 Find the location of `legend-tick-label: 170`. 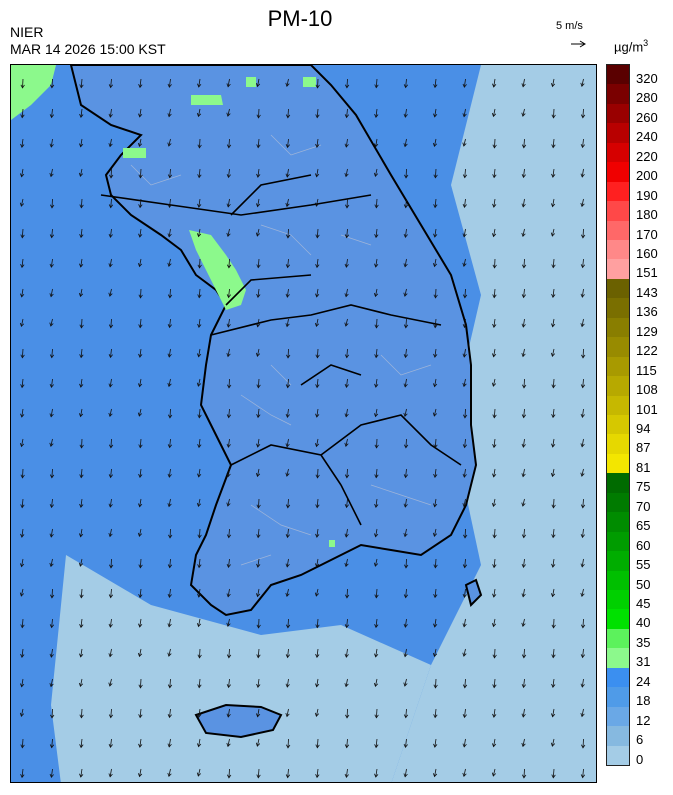

legend-tick-label: 170 is located at coordinates (647, 234).